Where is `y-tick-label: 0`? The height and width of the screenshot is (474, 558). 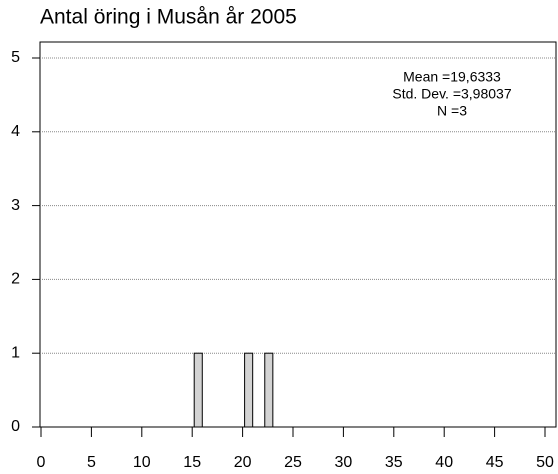
y-tick-label: 0 is located at coordinates (15, 426).